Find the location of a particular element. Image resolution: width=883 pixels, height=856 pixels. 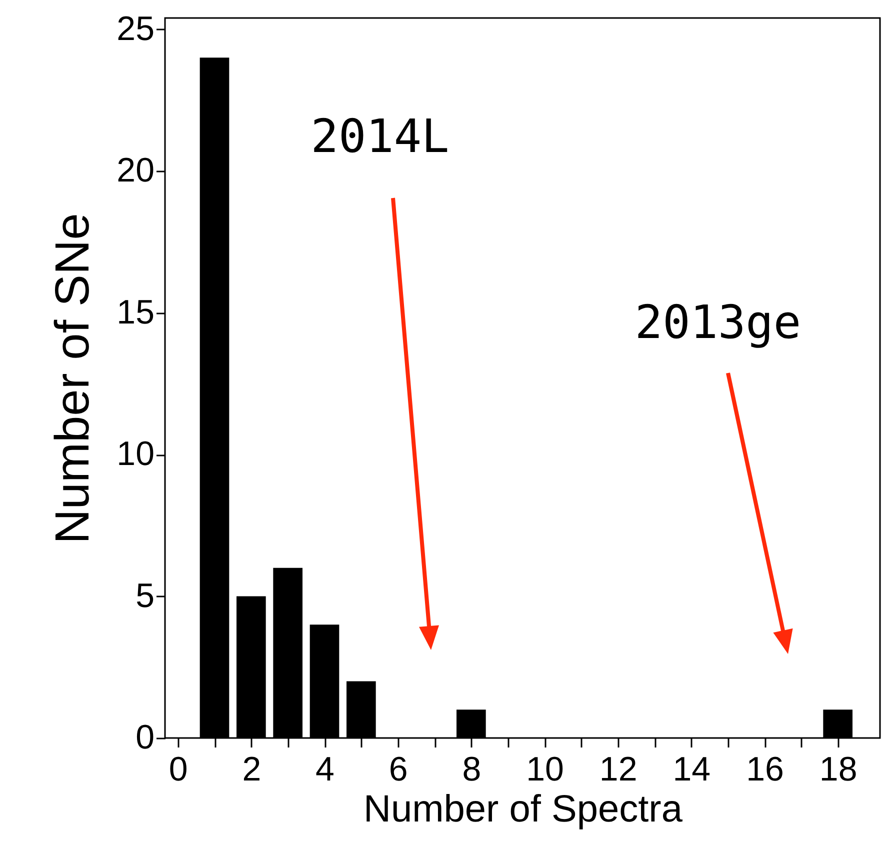

x-tick-label: 10 is located at coordinates (545, 769).